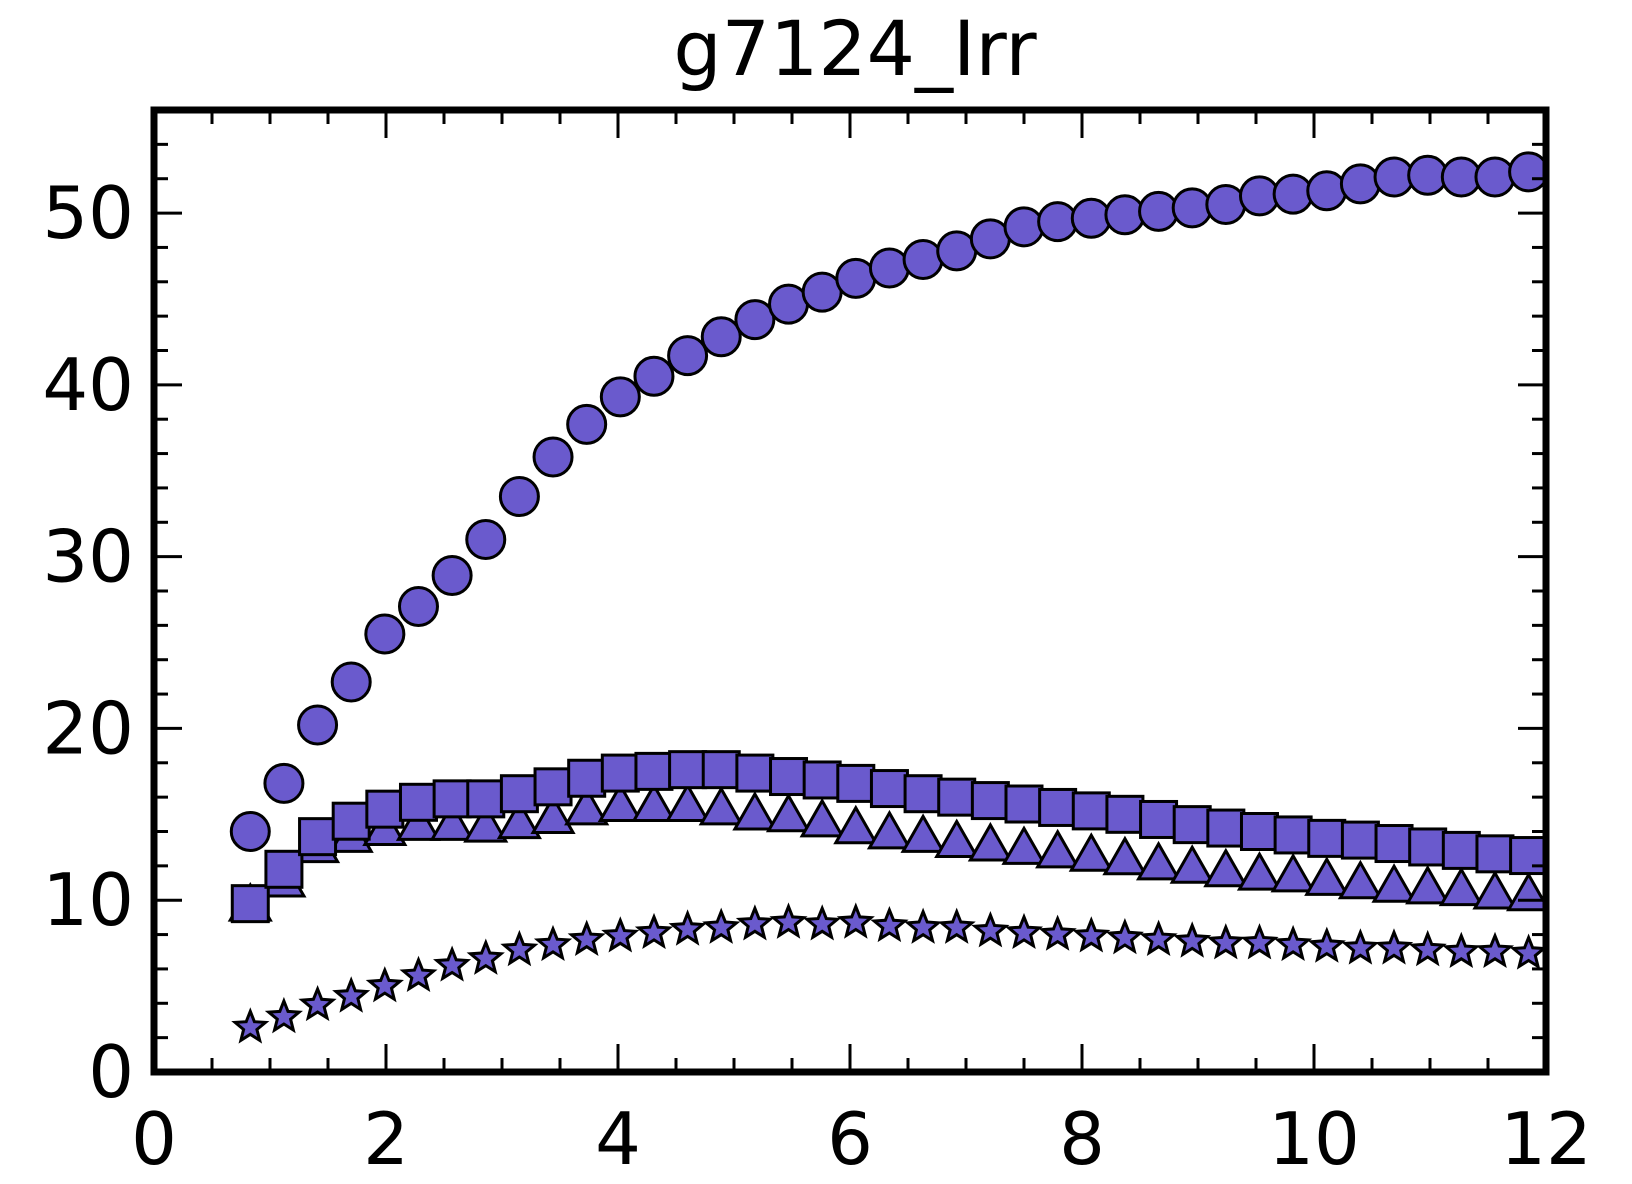 The image size is (1632, 1184). I want to click on chart-title: g7124_Irr, so click(855, 48).